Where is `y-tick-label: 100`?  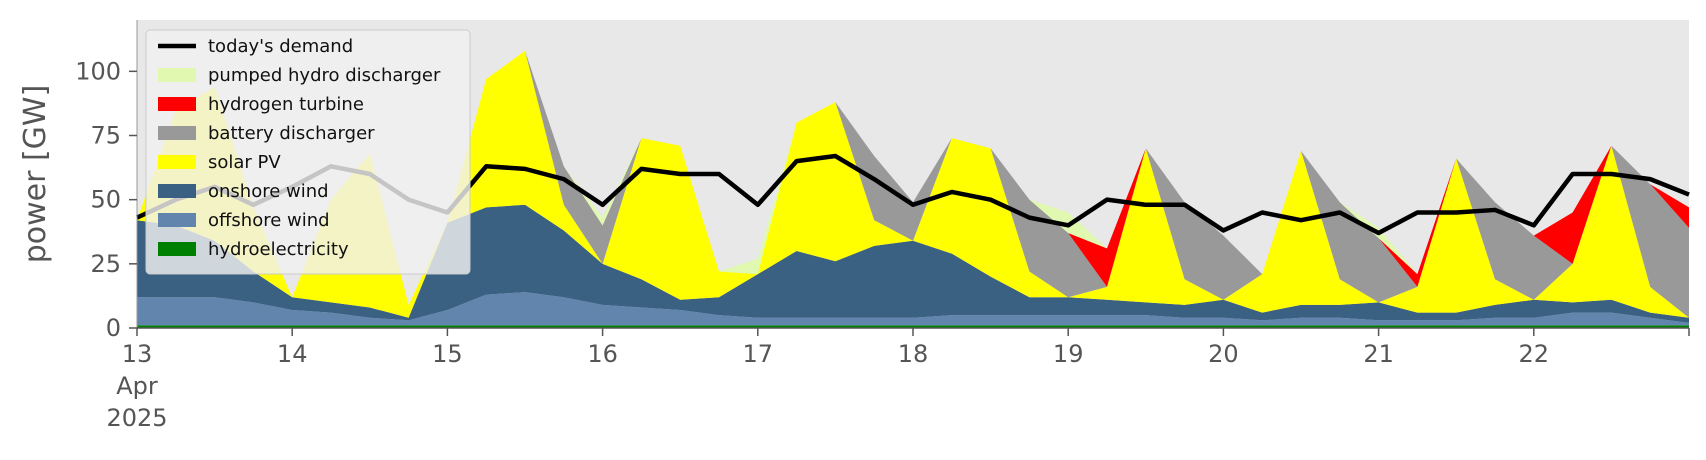 y-tick-label: 100 is located at coordinates (98, 71).